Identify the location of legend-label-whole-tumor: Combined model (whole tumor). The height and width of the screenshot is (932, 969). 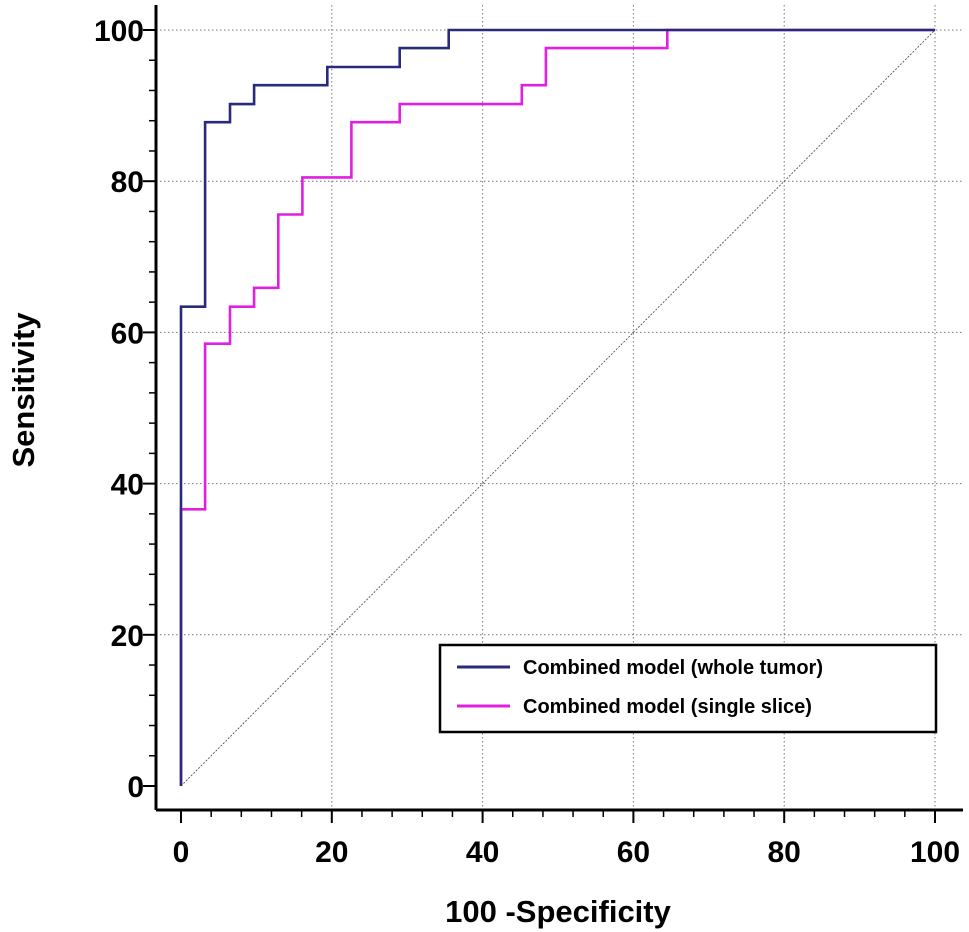
(673, 668).